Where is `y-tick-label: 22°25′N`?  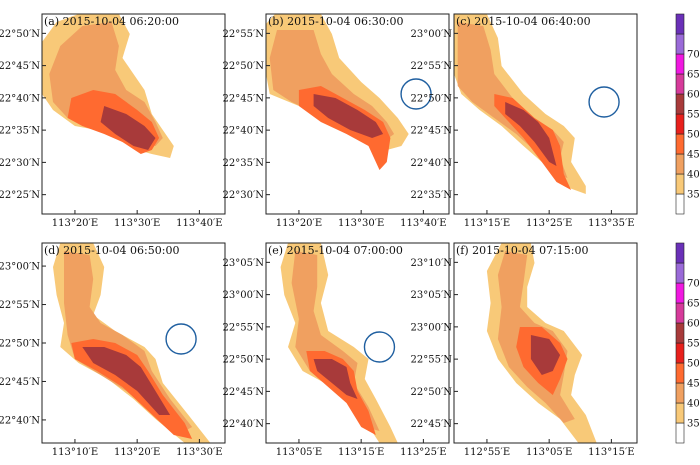 y-tick-label: 22°25′N is located at coordinates (20, 195).